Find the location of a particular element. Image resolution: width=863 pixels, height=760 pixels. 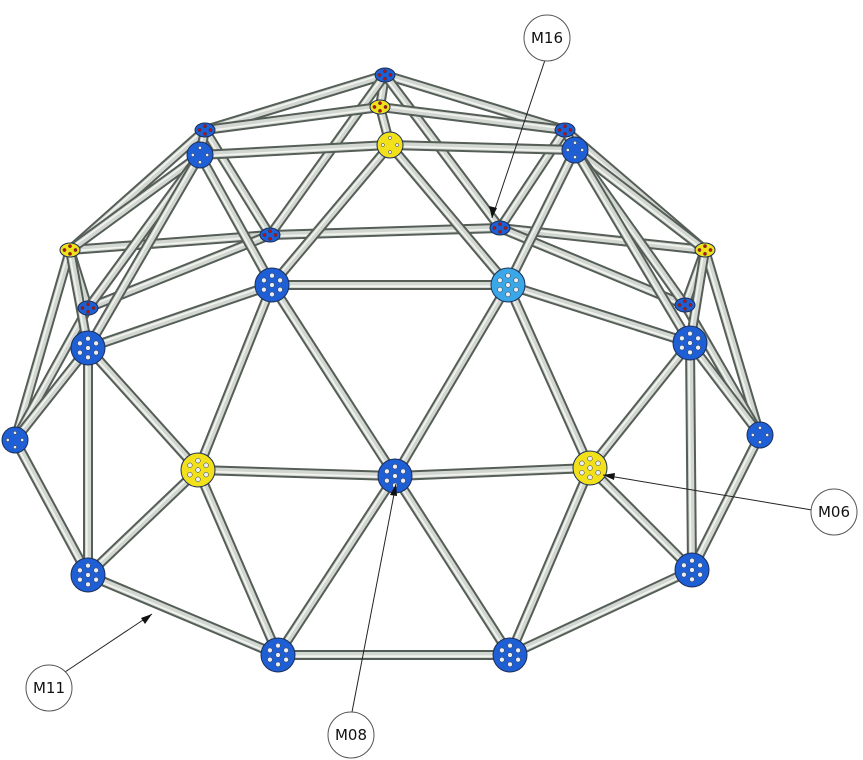

strut-yr-br is located at coordinates (641, 519).